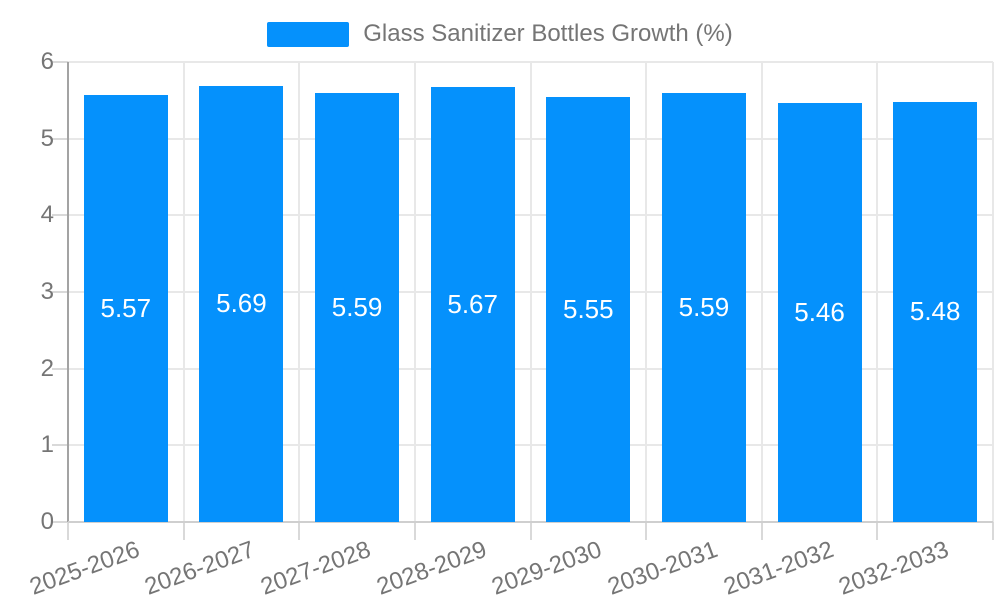  I want to click on x-axis-tick-label: 2029-2030, so click(547, 568).